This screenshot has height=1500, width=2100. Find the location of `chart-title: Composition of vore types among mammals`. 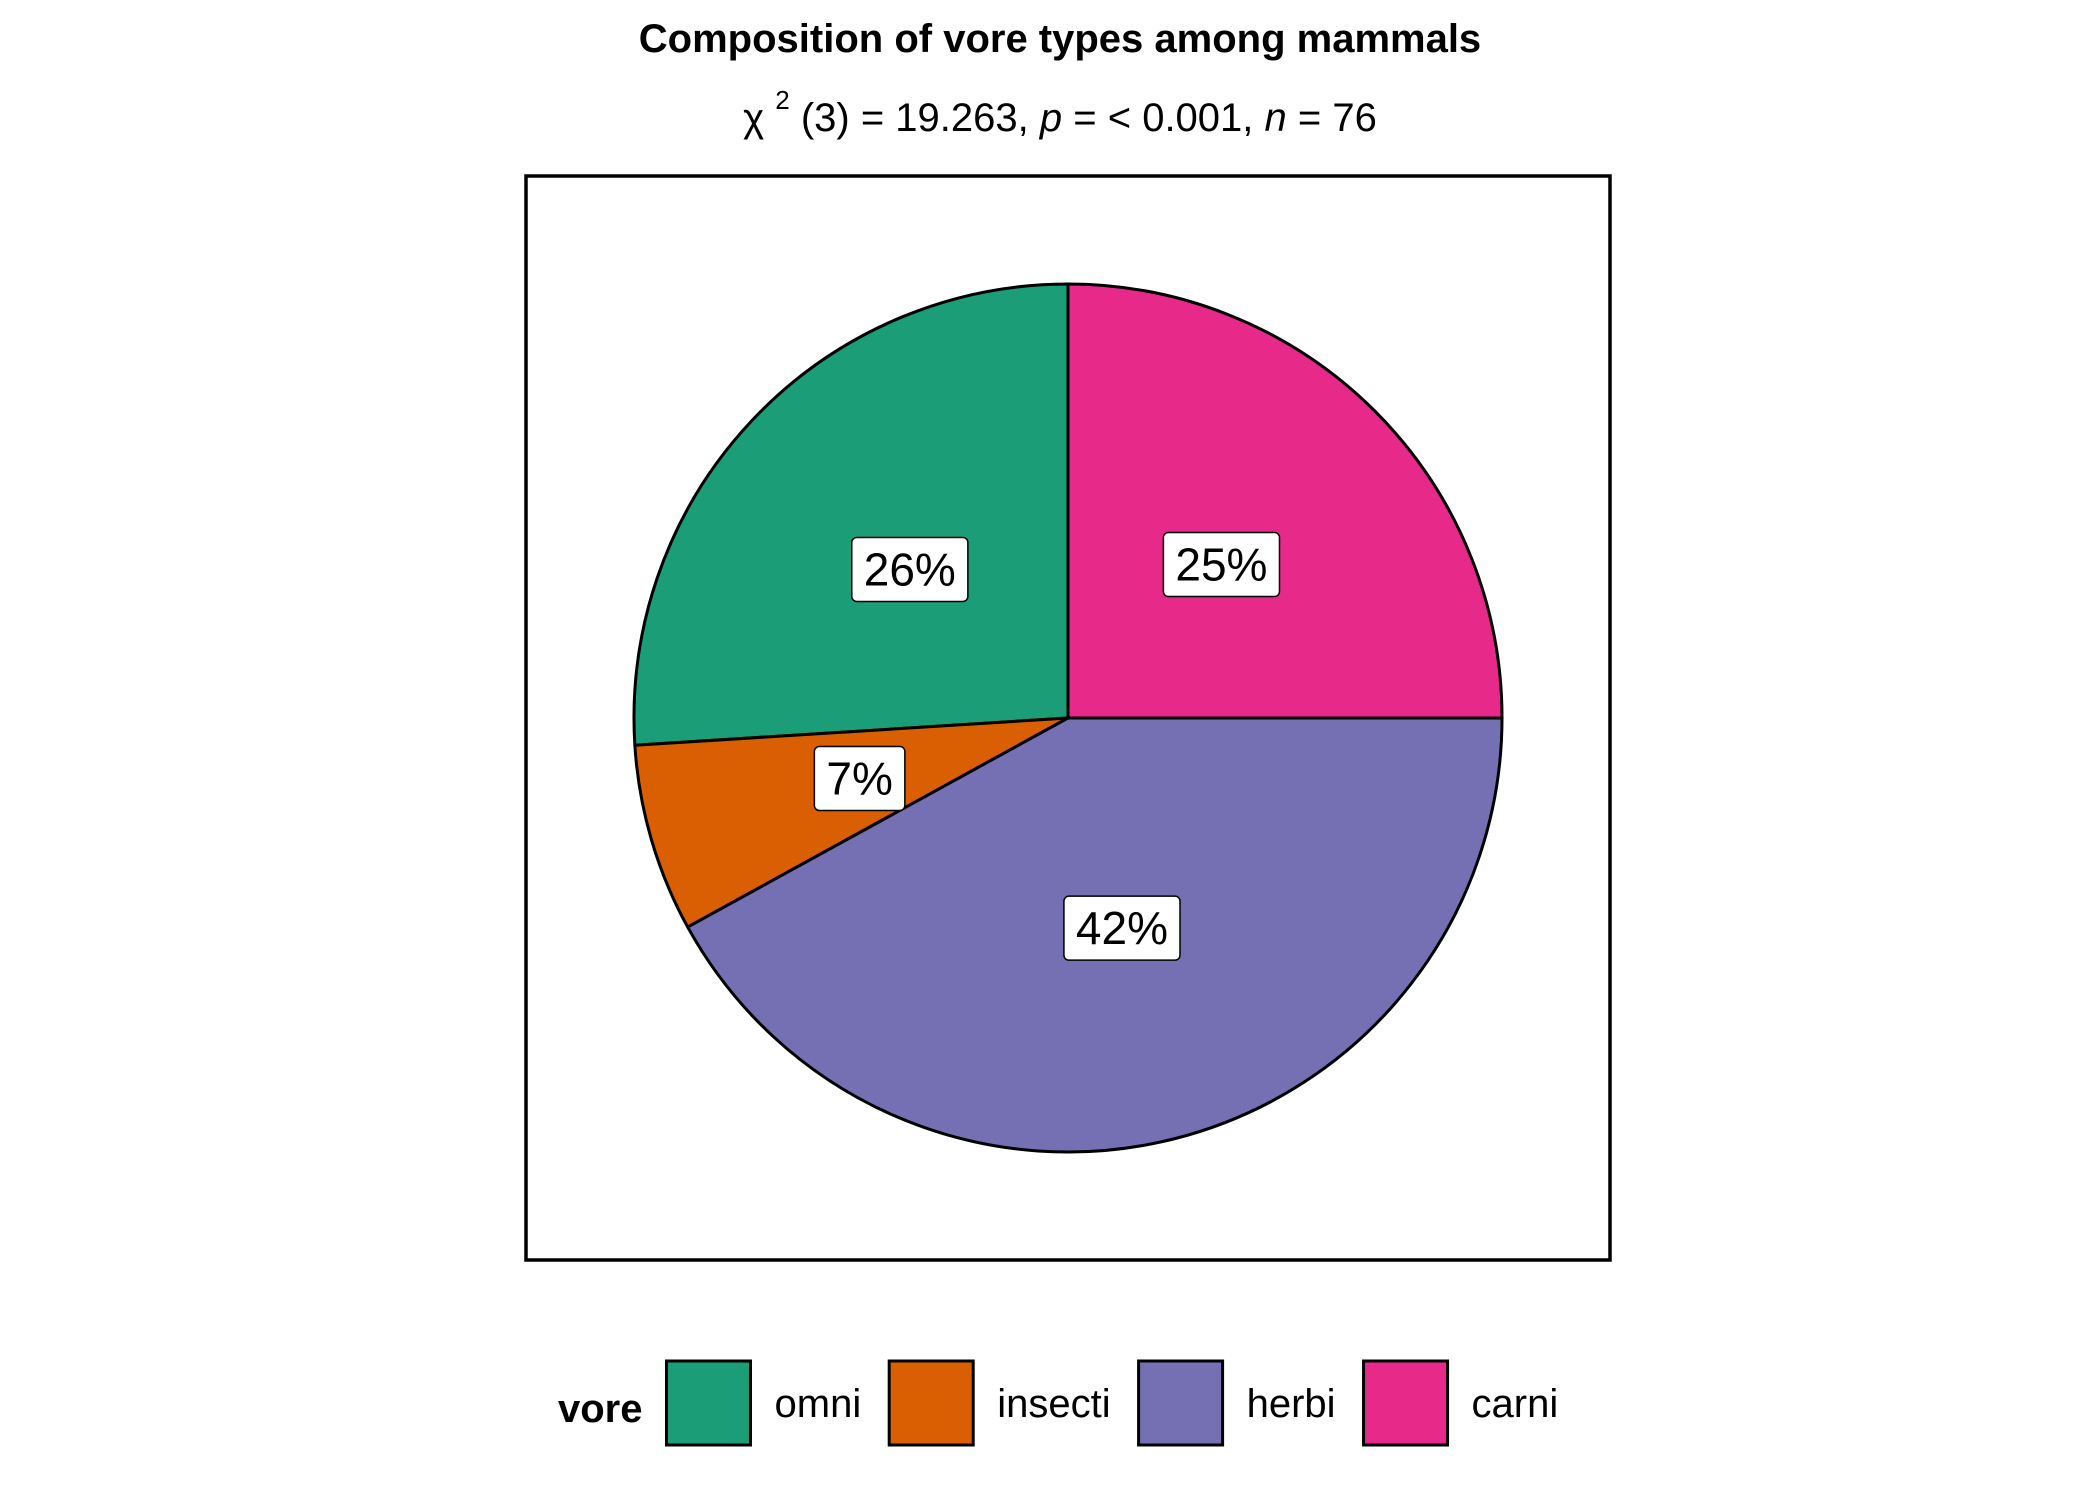

chart-title: Composition of vore types among mammals is located at coordinates (1060, 39).